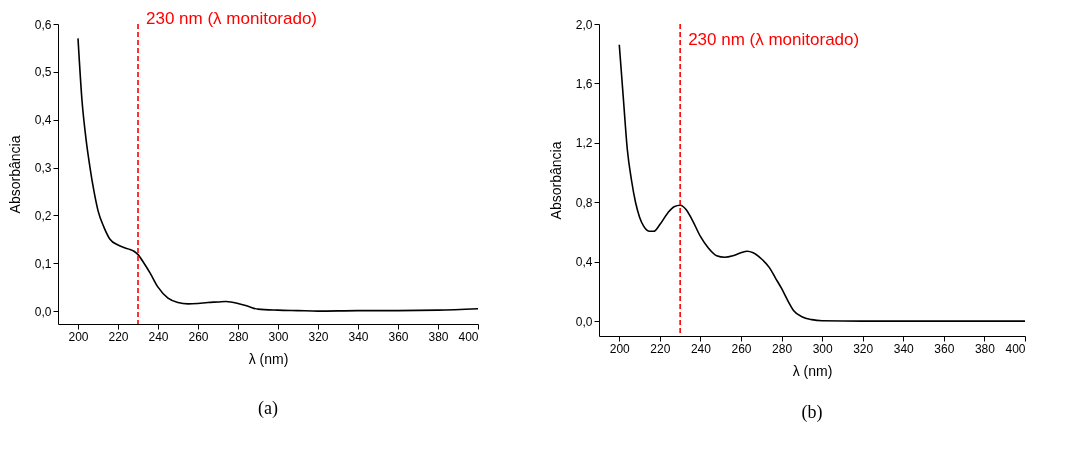 The height and width of the screenshot is (463, 1078). I want to click on y-tick-label: 1,2, so click(584, 143).